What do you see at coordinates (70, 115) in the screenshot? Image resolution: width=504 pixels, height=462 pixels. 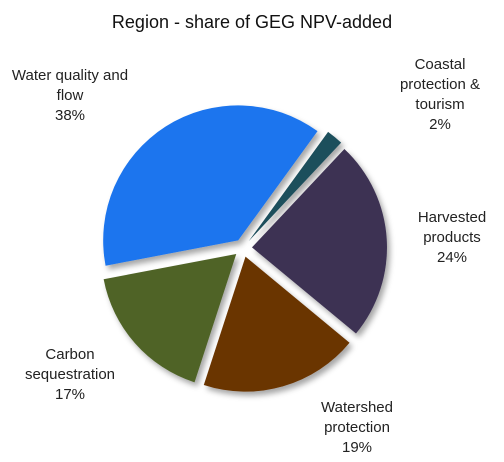 I see `value-label: 38%` at bounding box center [70, 115].